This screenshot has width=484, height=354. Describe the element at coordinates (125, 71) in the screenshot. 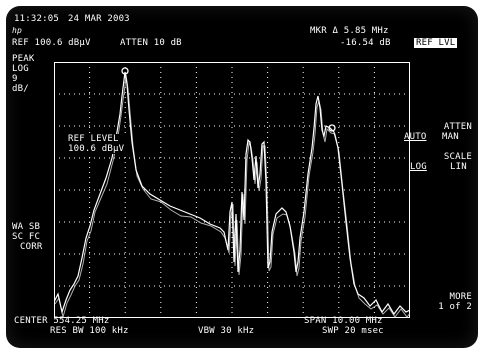

I see `reference-marker` at that location.